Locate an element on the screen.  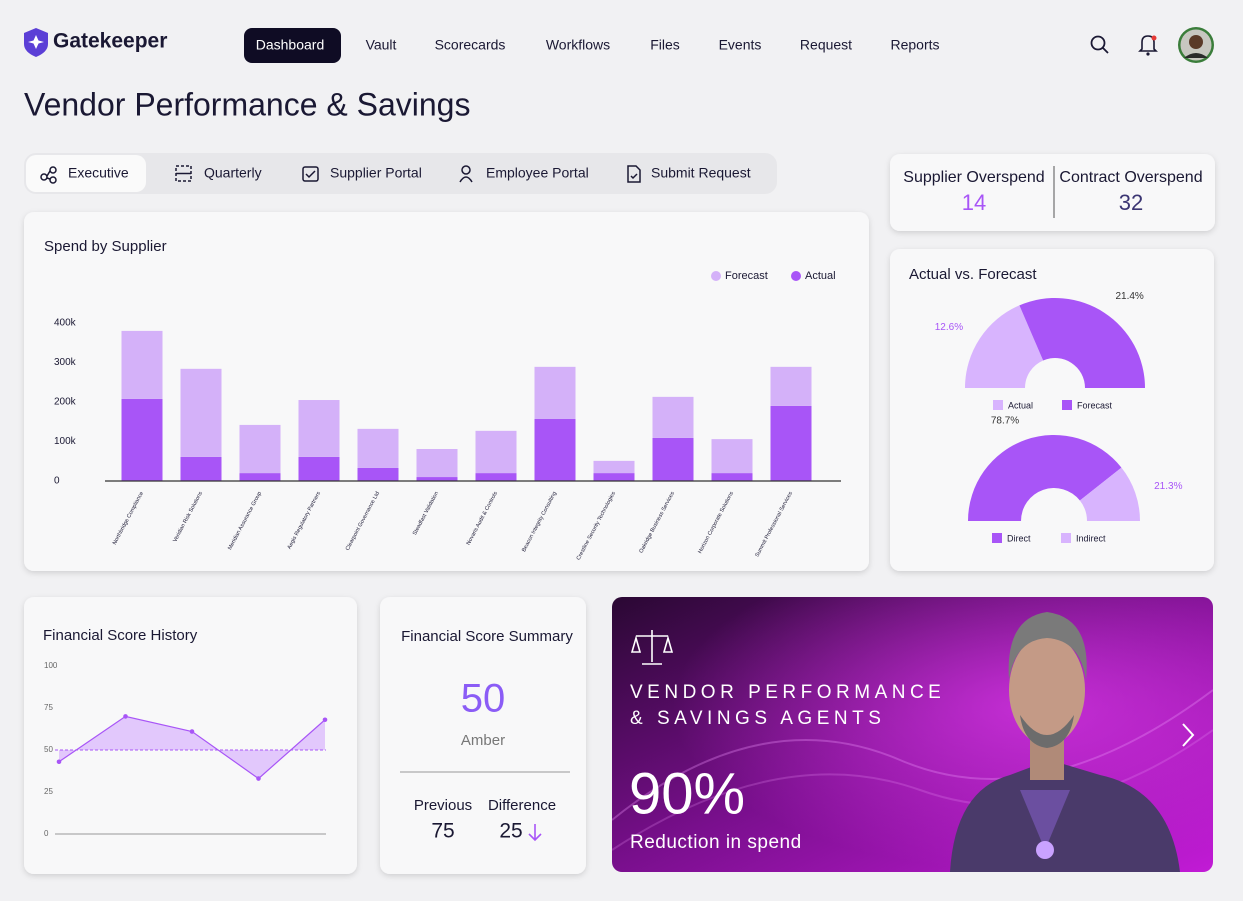
chart-title: Spend by Supplier is located at coordinates (105, 246).